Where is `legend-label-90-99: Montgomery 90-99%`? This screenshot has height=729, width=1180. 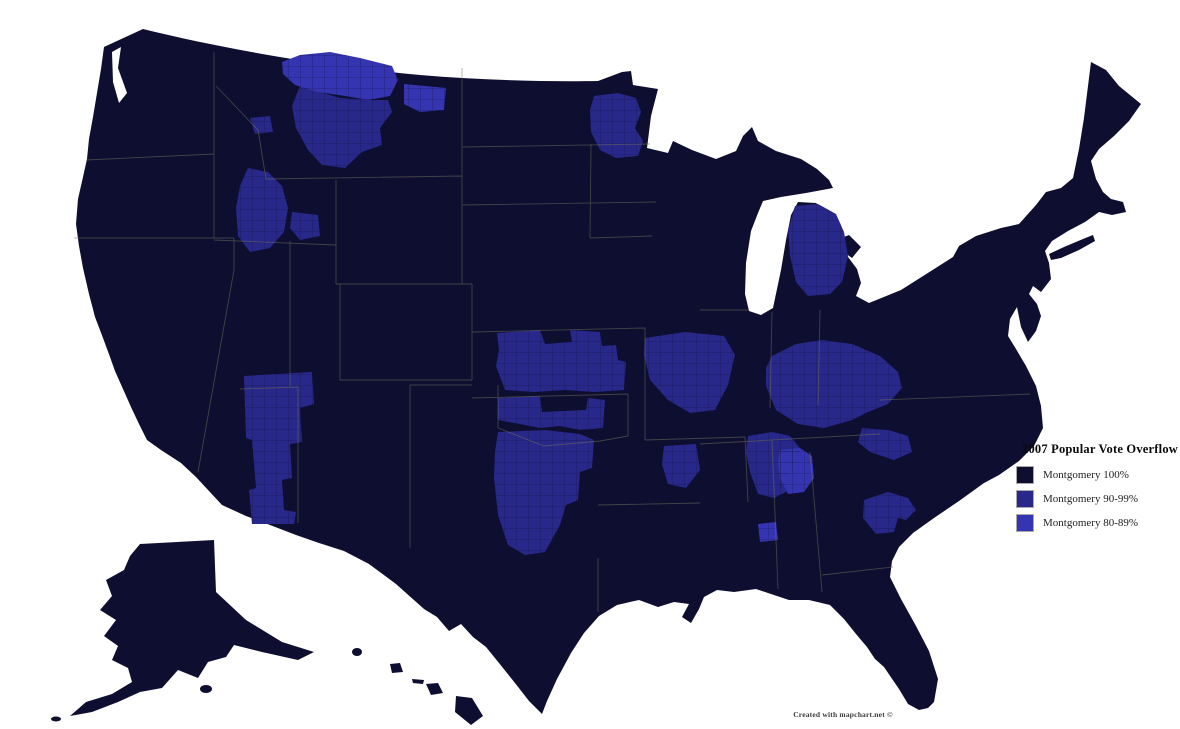
legend-label-90-99: Montgomery 90-99% is located at coordinates (1091, 499).